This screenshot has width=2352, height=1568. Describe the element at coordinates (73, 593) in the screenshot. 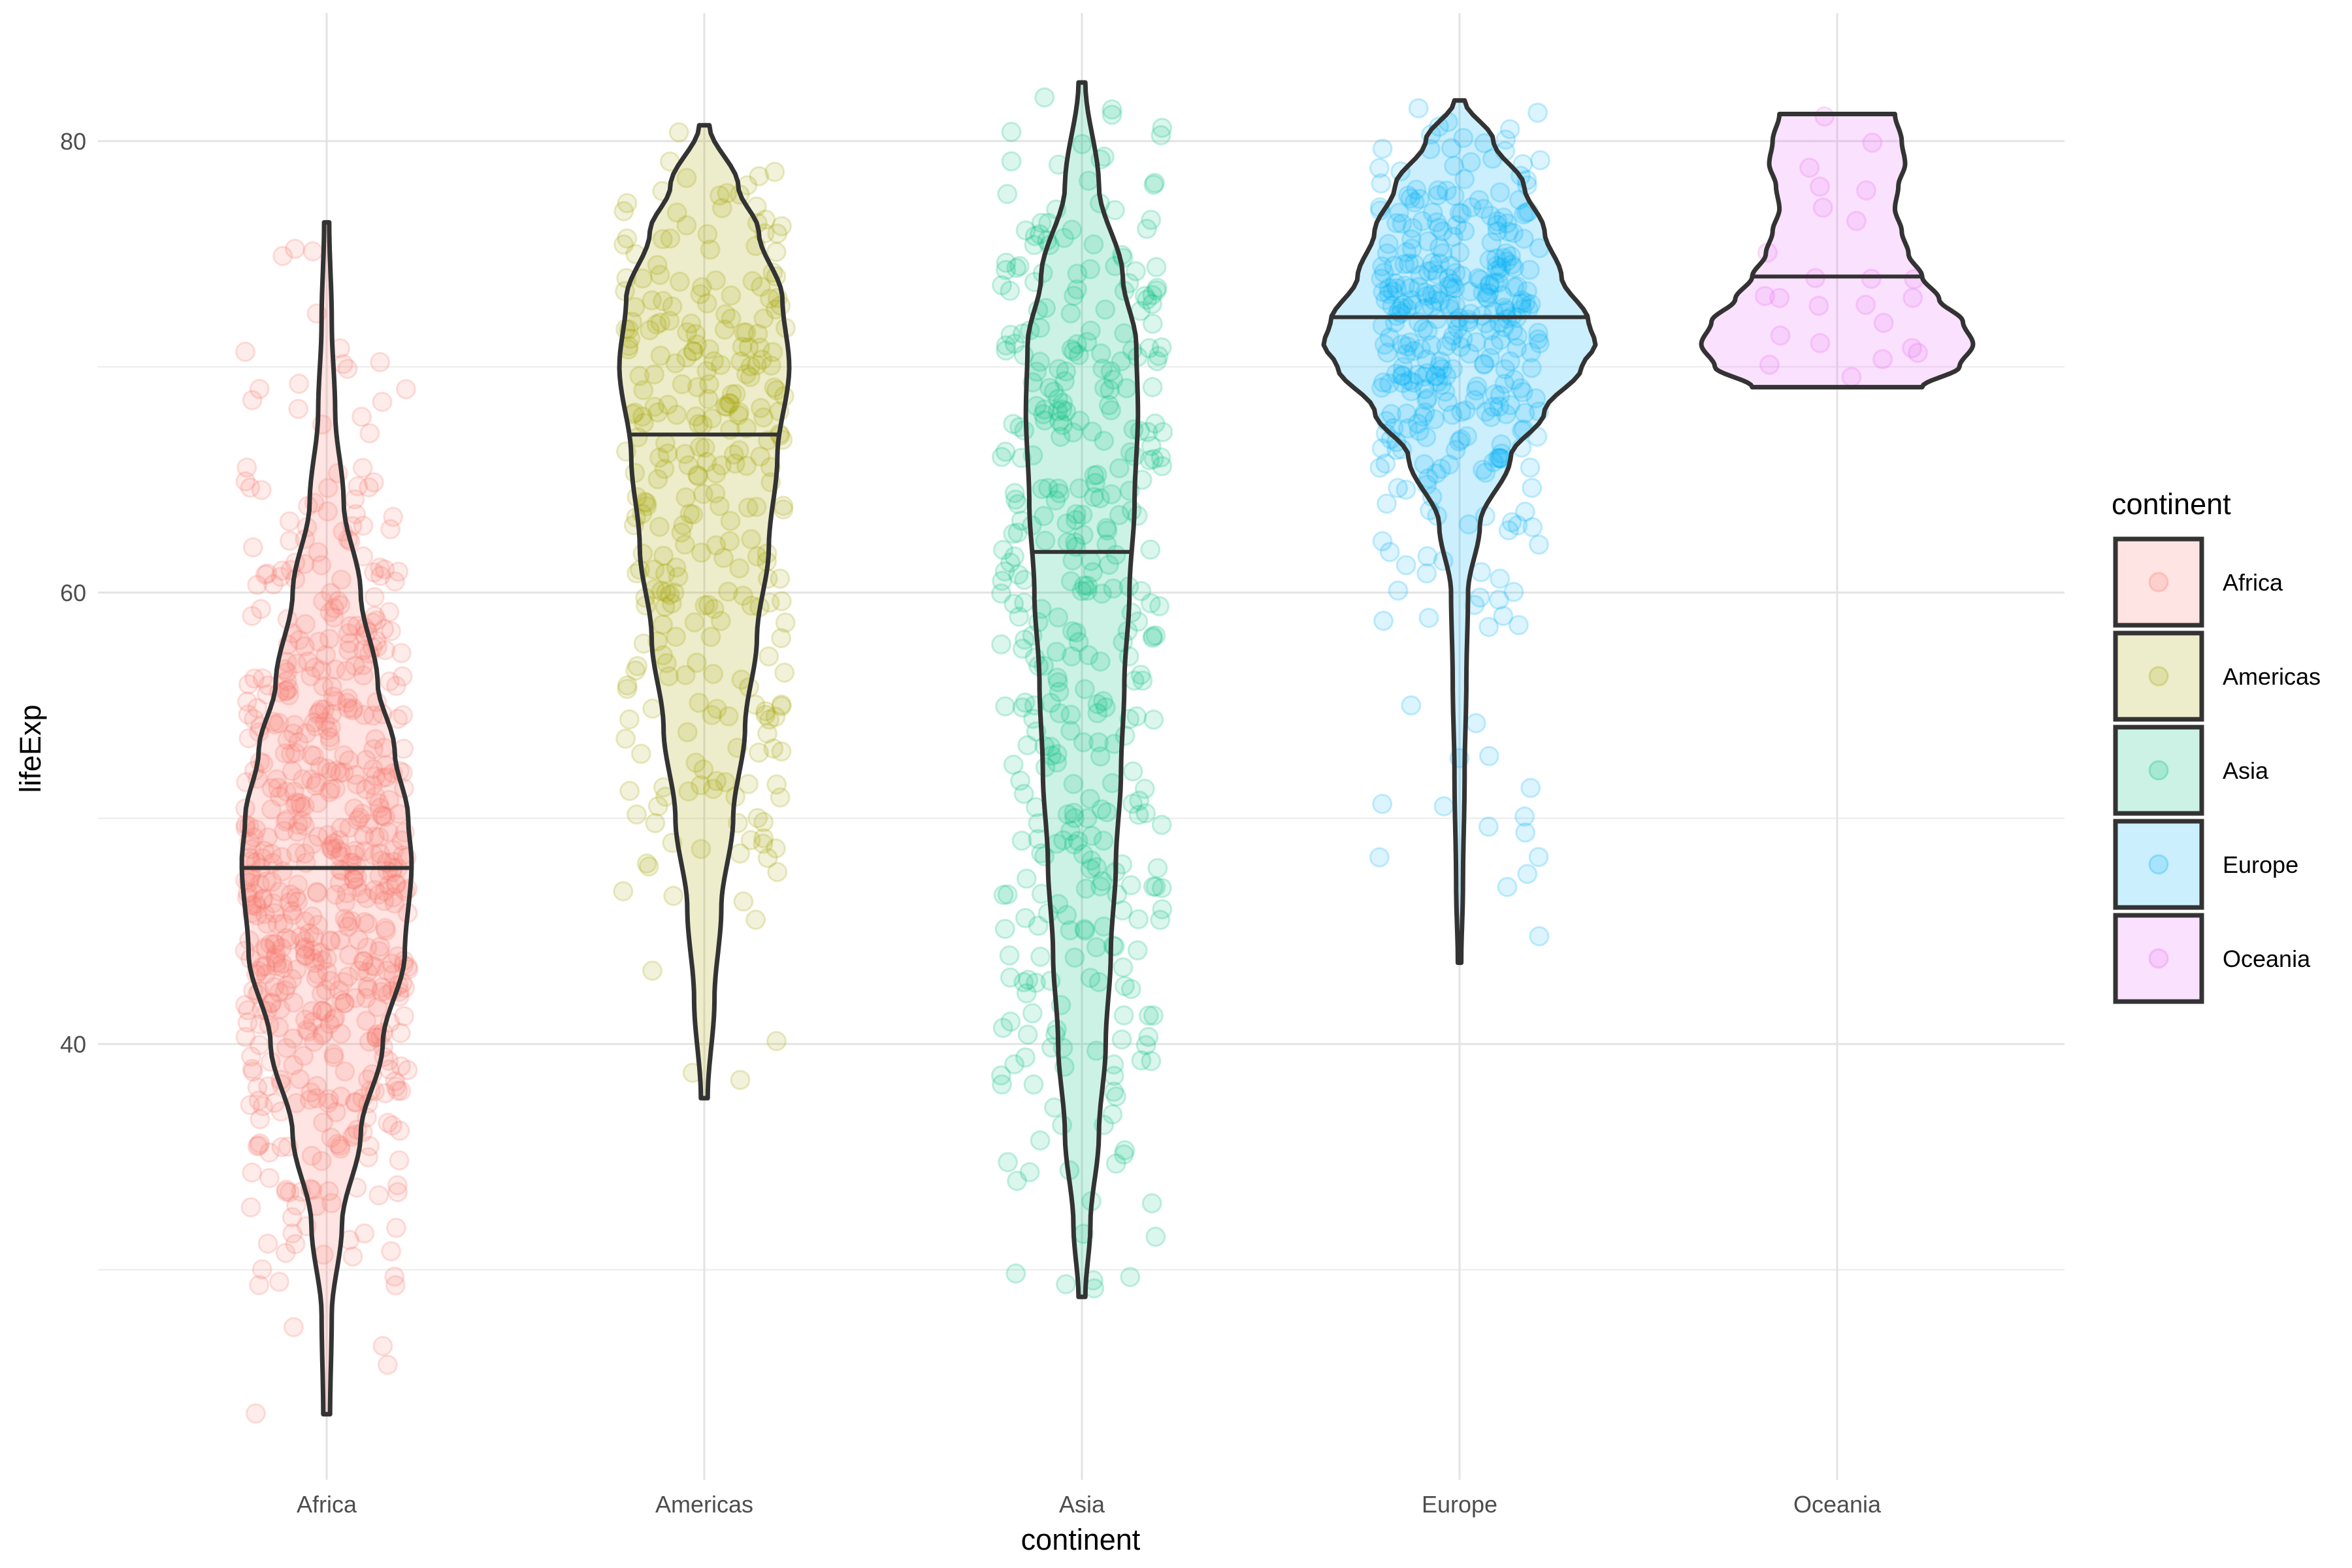

I see `y-tick-labels: 40 60 80` at that location.